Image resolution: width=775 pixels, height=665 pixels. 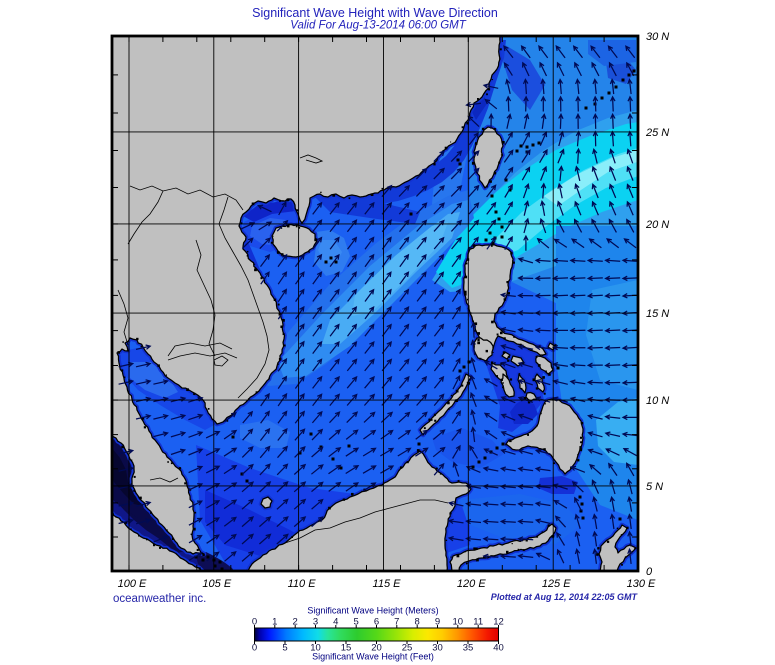 I want to click on svg-text: oceanweather inc., so click(x=159, y=599).